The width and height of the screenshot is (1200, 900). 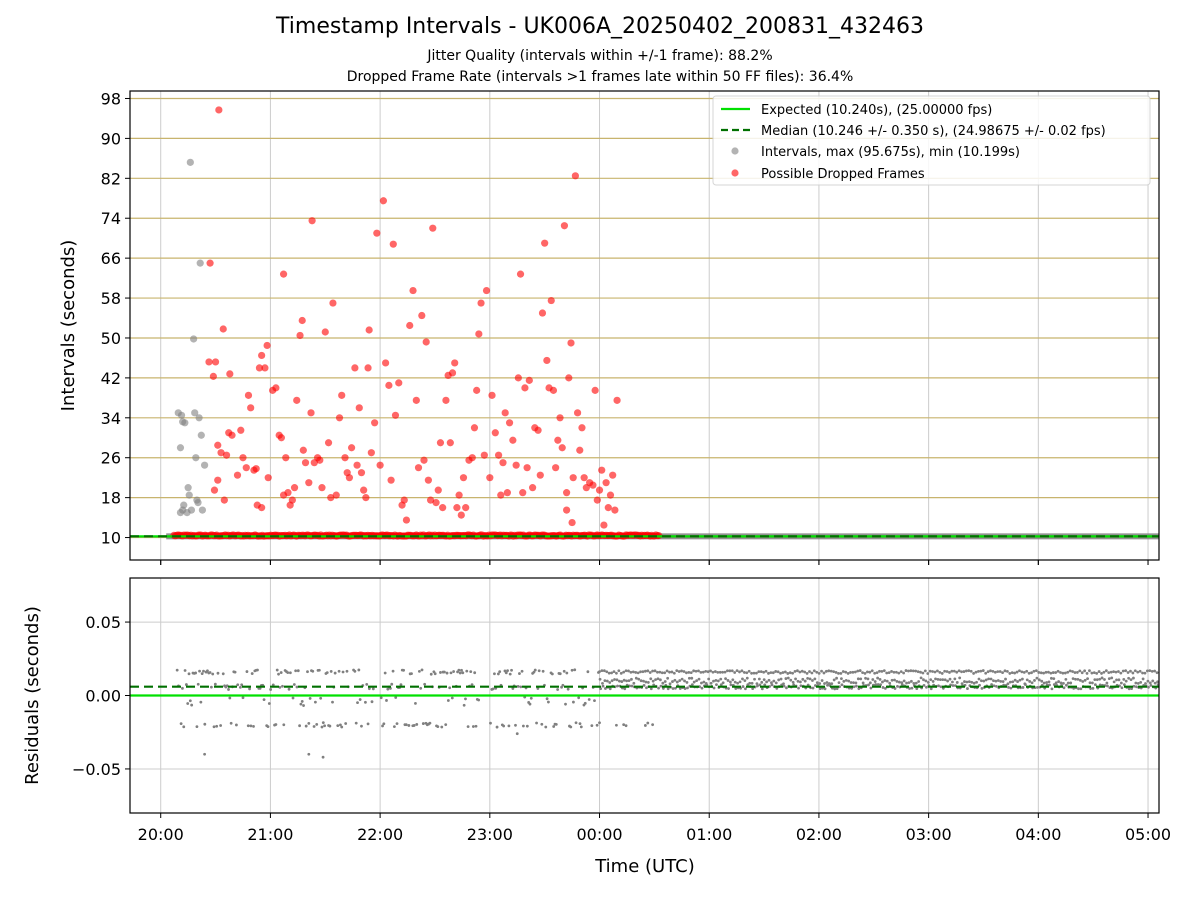 I want to click on legend-entry: Possible Dropped Frames, so click(x=843, y=174).